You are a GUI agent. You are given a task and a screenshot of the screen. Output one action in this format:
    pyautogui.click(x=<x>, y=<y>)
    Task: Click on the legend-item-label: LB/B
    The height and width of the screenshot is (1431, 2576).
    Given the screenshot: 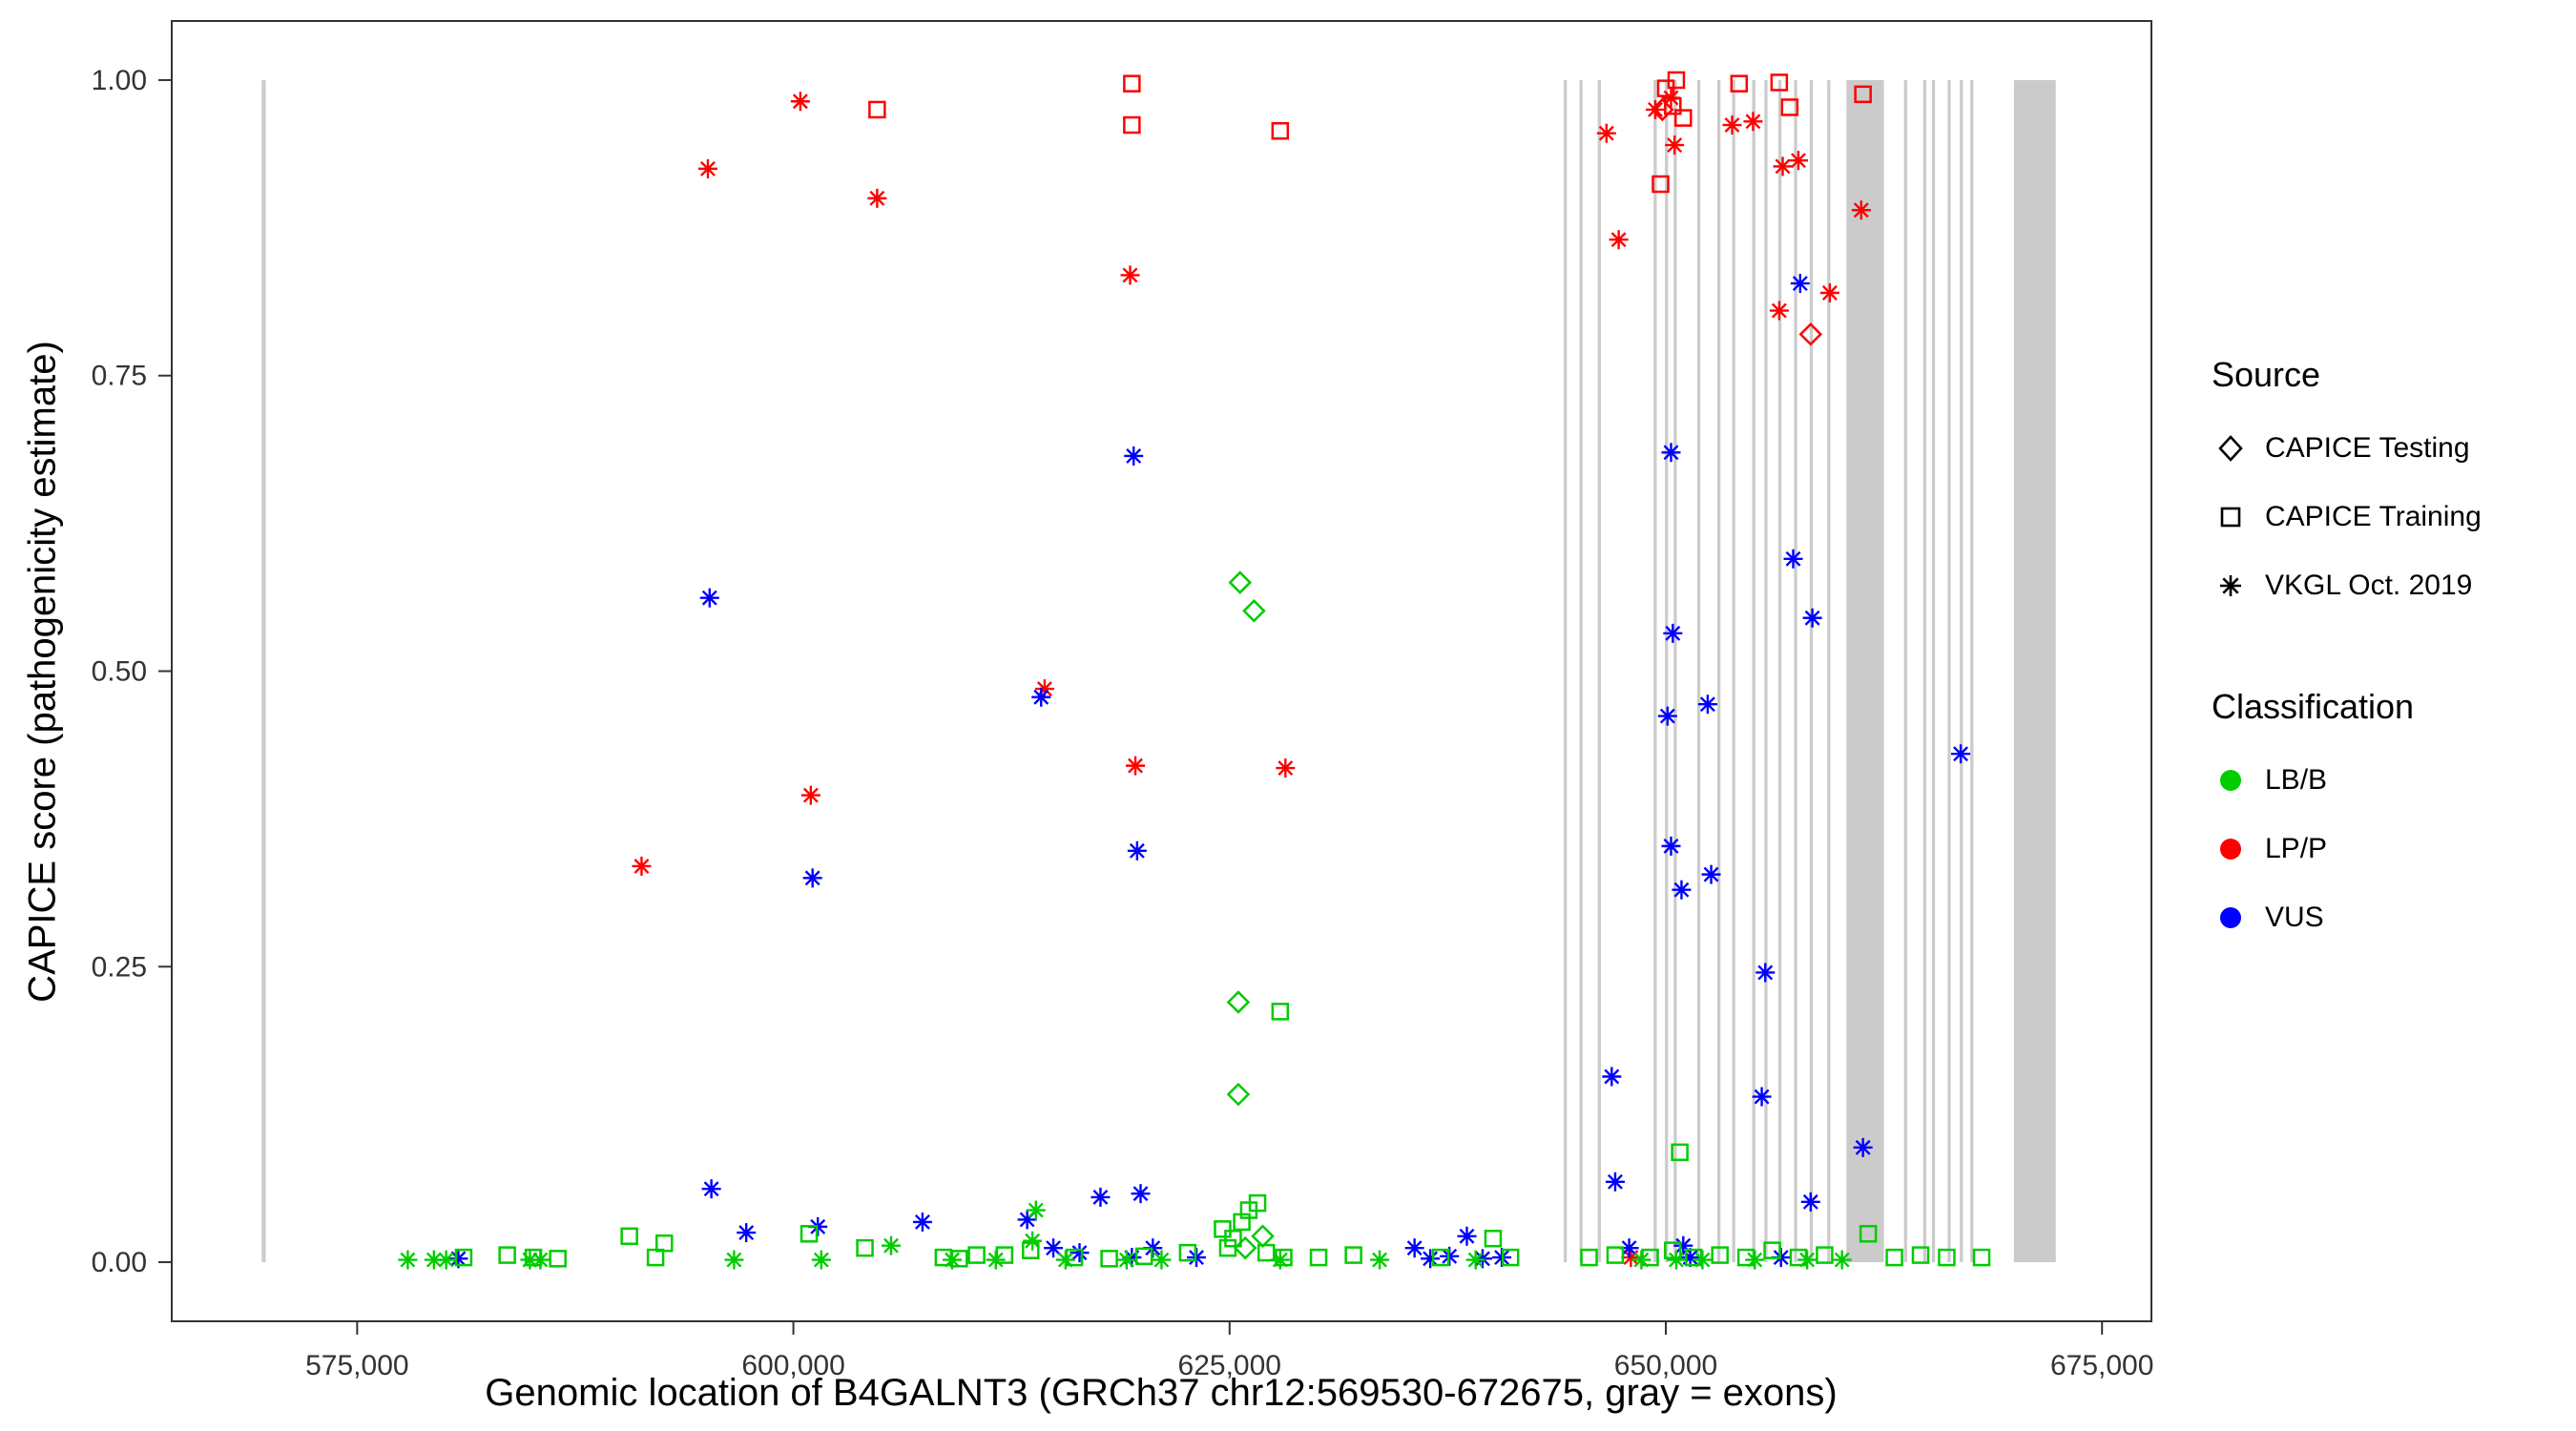 What is the action you would take?
    pyautogui.click(x=2296, y=780)
    